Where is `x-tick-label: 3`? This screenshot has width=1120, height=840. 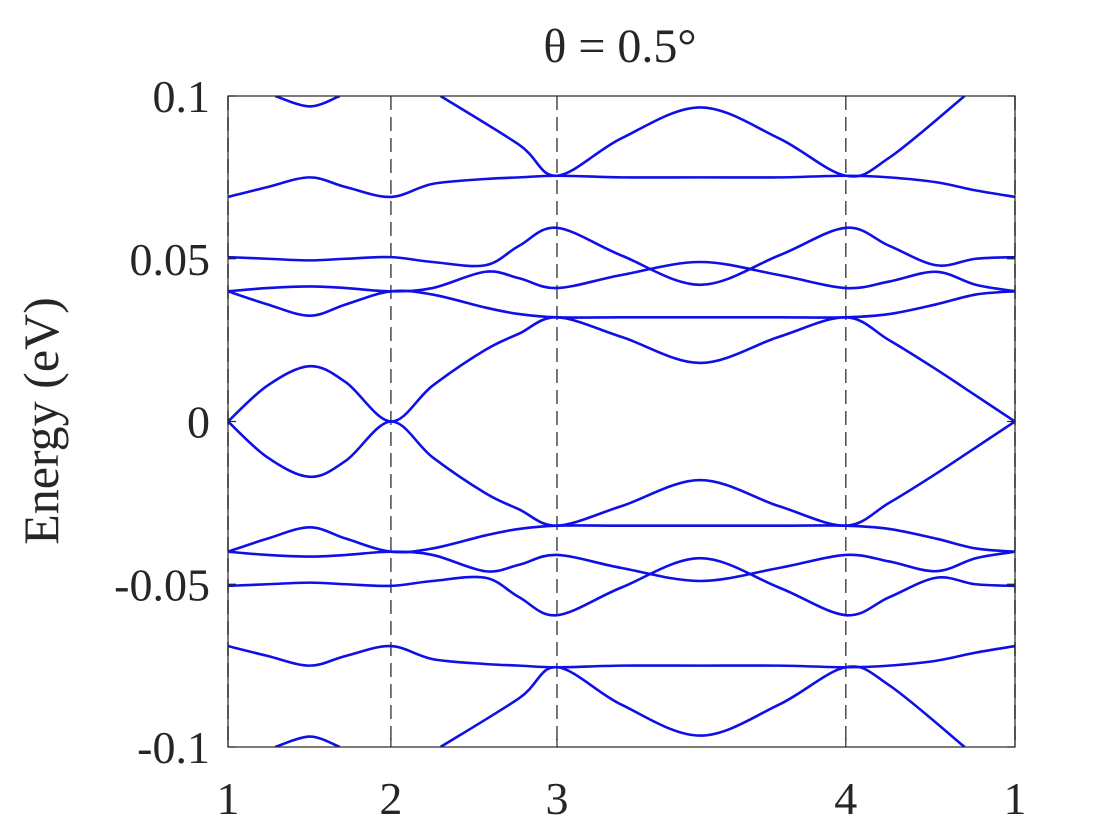 x-tick-label: 3 is located at coordinates (556, 798).